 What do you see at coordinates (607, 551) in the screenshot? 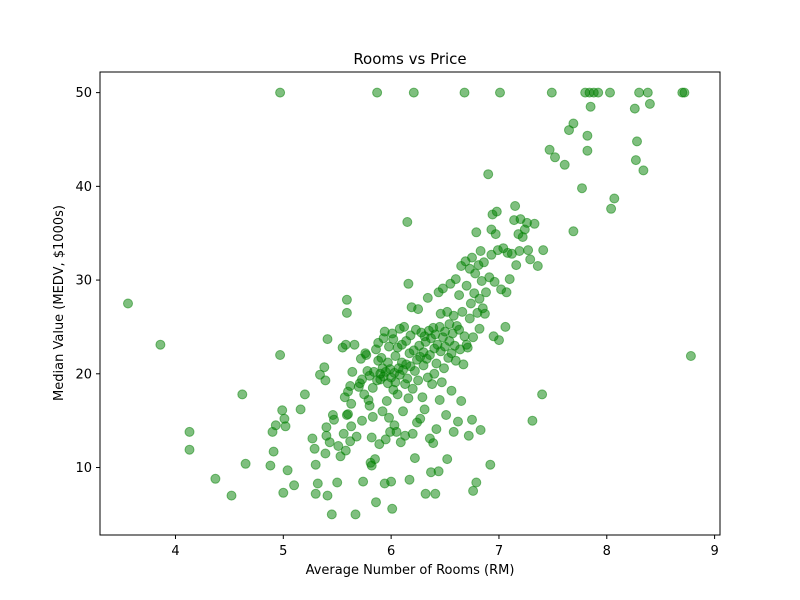
I see `x-tick-label: 8` at bounding box center [607, 551].